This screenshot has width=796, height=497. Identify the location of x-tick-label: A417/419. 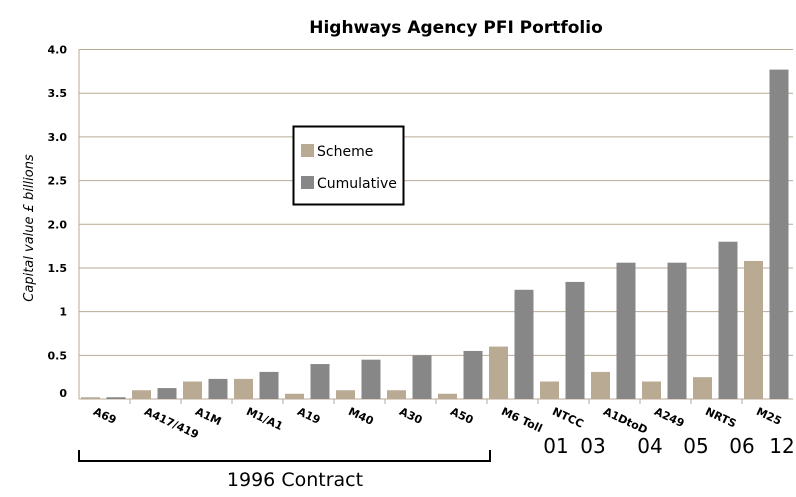
(171, 423).